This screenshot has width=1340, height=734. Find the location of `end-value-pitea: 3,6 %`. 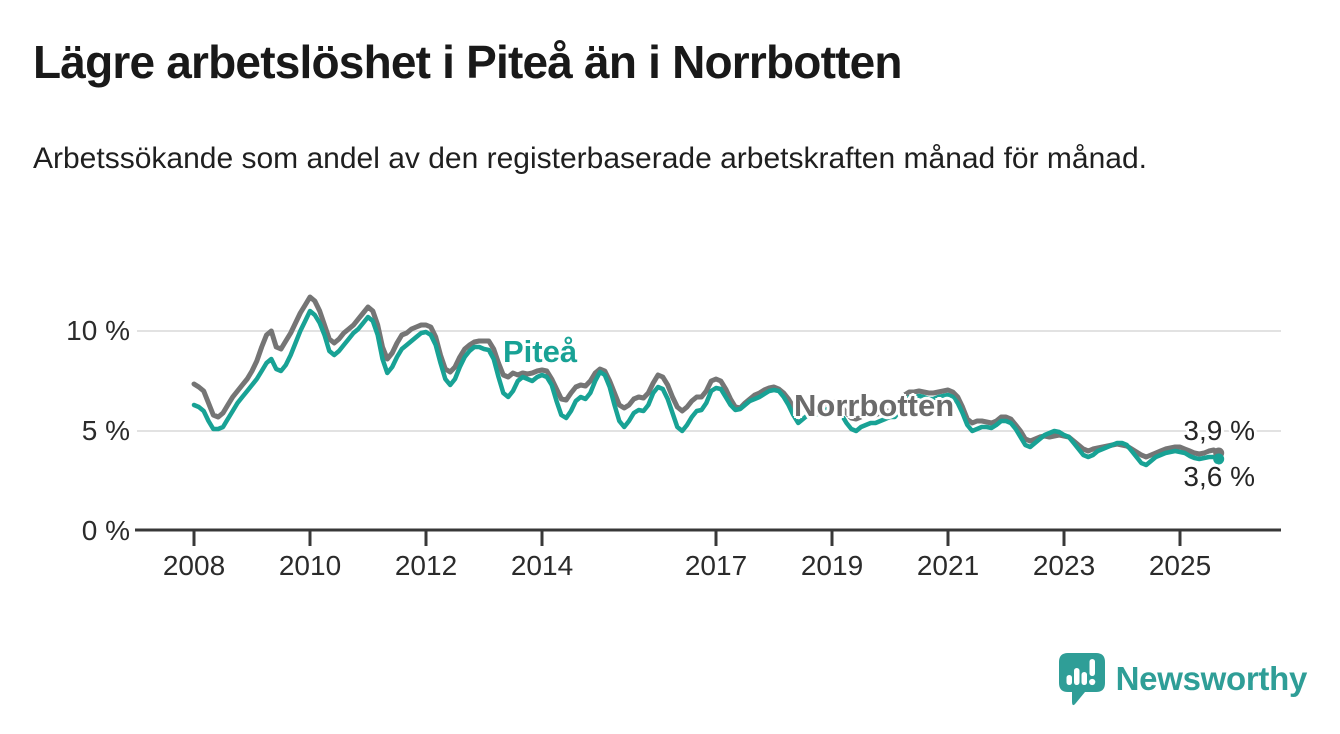

end-value-pitea: 3,6 % is located at coordinates (1219, 476).